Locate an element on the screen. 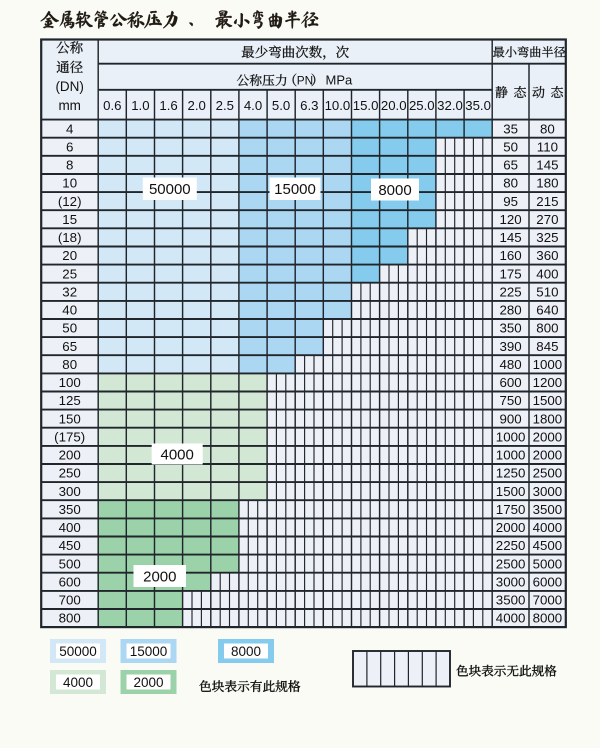  svg-text: 110 is located at coordinates (547, 146).